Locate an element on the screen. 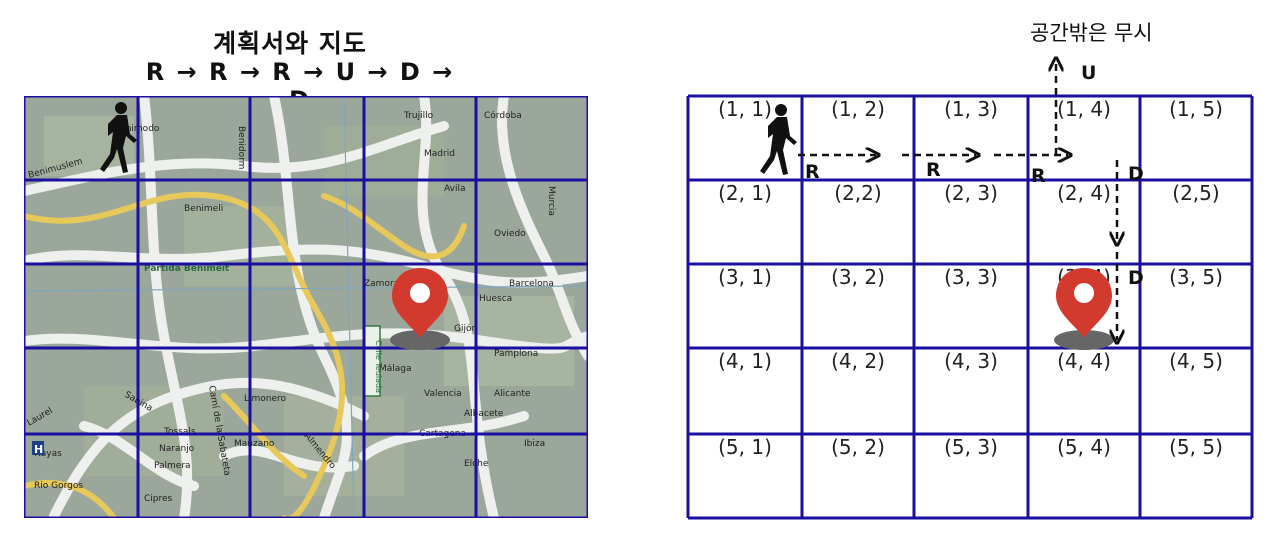 The image size is (1274, 540). map-label: Avila is located at coordinates (454, 189).